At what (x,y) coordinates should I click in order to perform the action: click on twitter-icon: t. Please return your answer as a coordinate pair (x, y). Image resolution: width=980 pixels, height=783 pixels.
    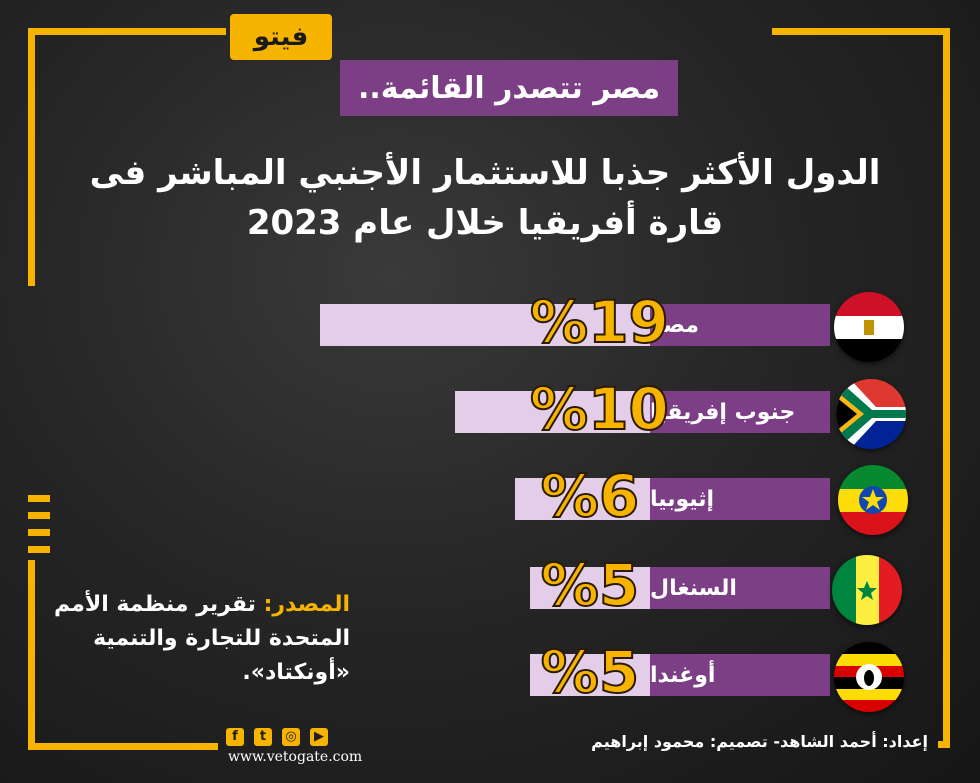
    Looking at the image, I should click on (263, 737).